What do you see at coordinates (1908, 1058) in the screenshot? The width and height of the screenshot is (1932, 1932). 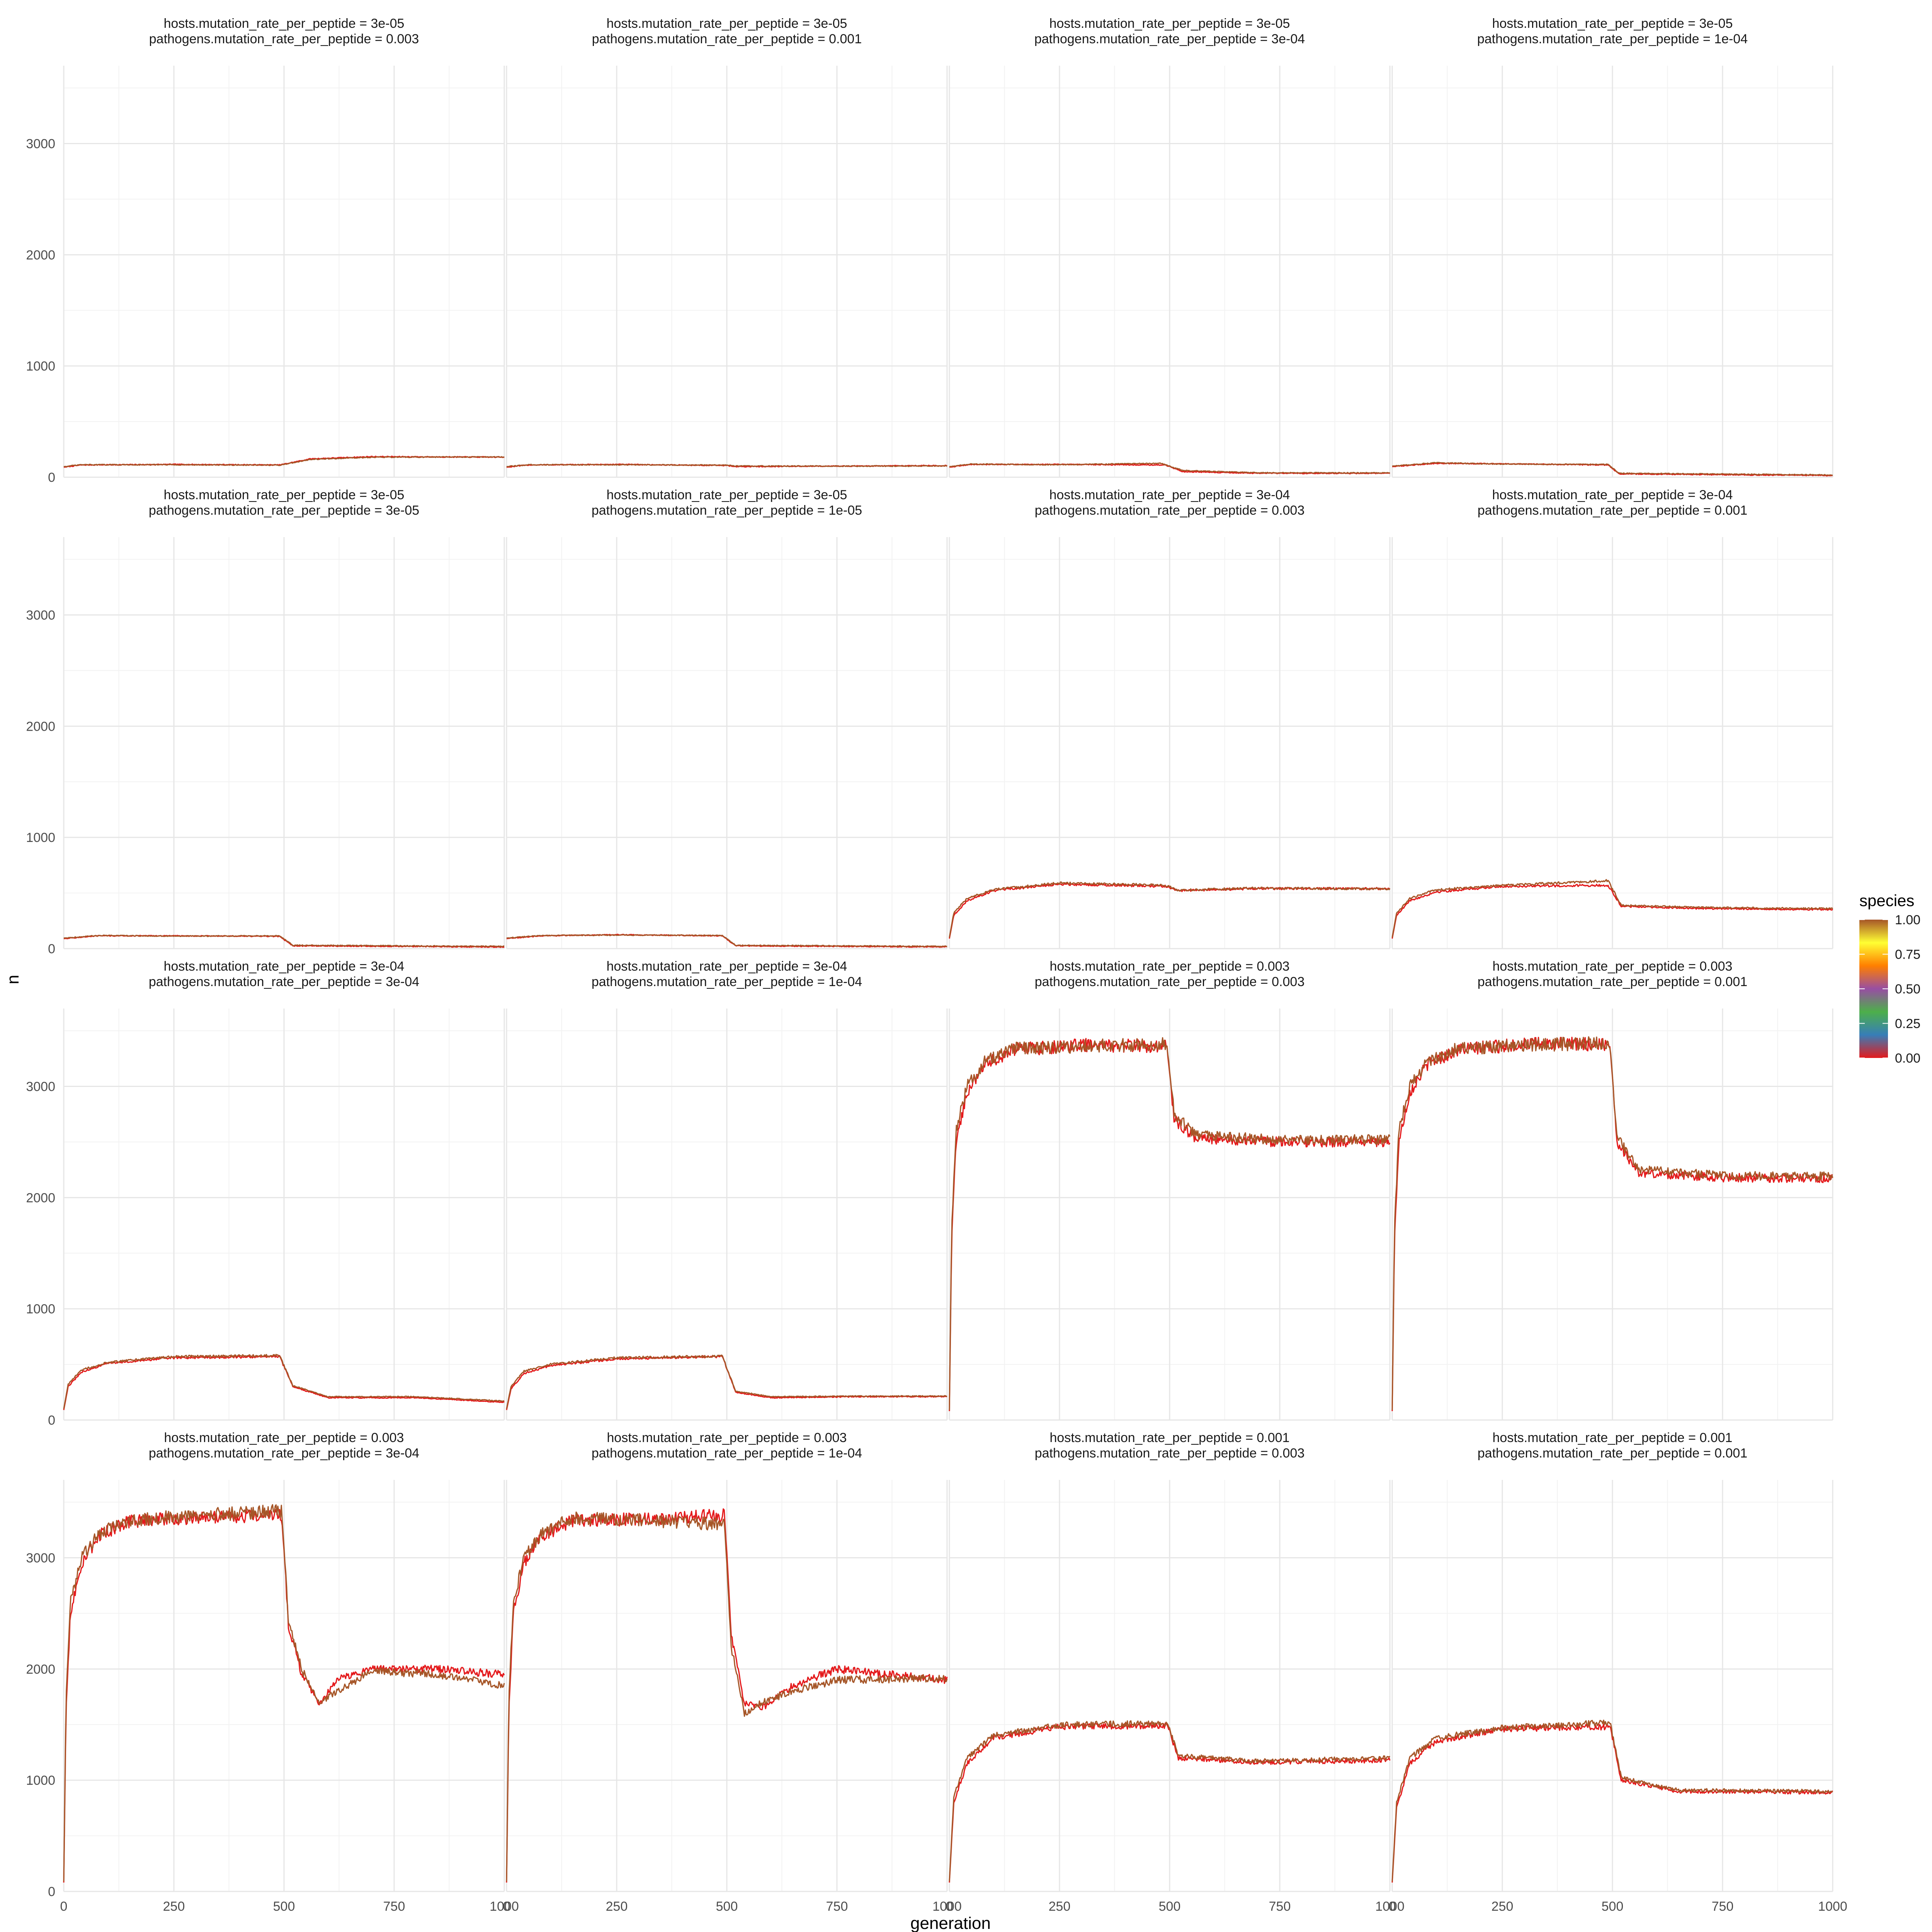 I see `legend-tick-label: 0.00` at bounding box center [1908, 1058].